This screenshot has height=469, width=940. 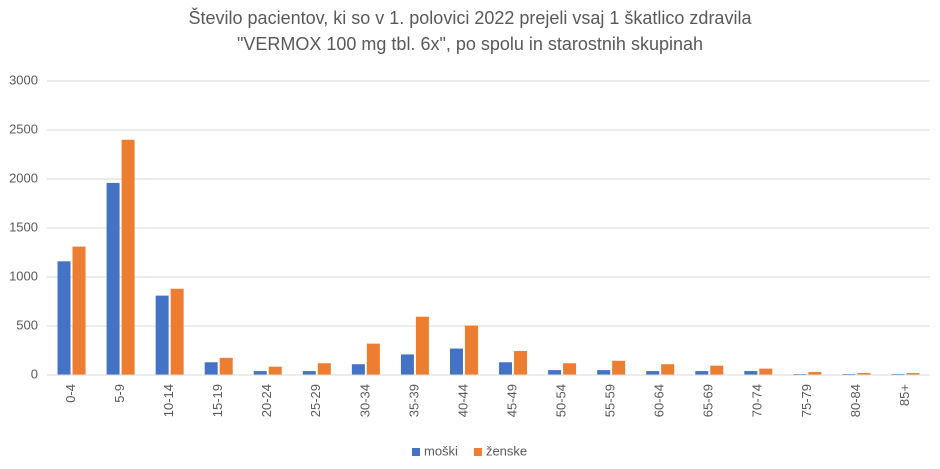 What do you see at coordinates (855, 400) in the screenshot?
I see `x-tick-label: 80-84` at bounding box center [855, 400].